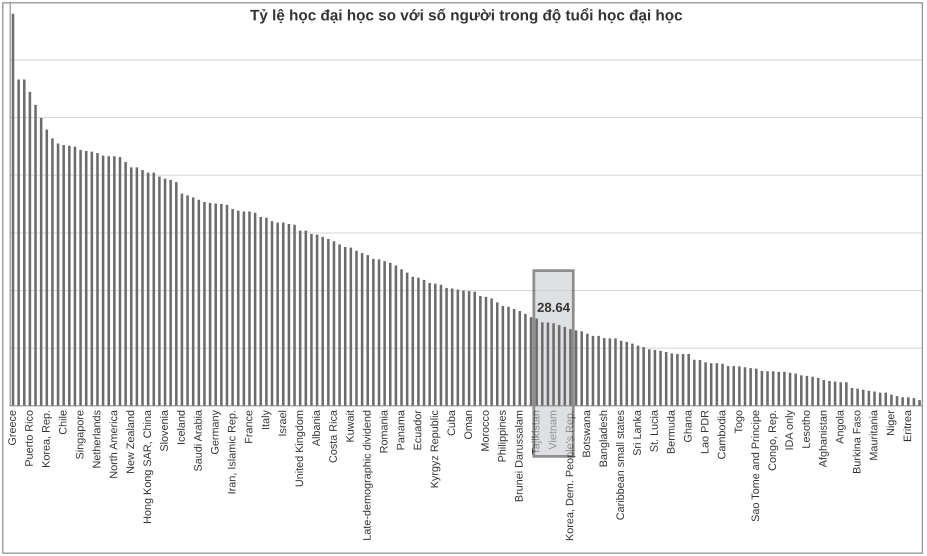 The height and width of the screenshot is (556, 927). Describe the element at coordinates (485, 430) in the screenshot. I see `x-tick-label: Morocco` at that location.